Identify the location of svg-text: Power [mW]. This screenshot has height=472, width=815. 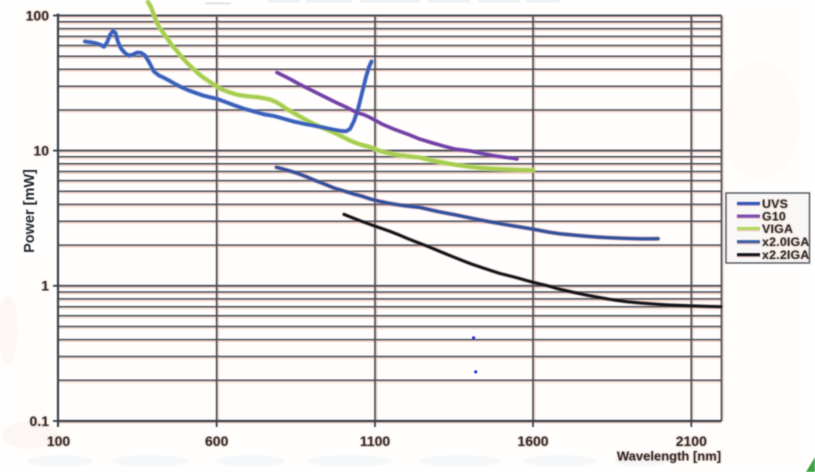
(30, 211).